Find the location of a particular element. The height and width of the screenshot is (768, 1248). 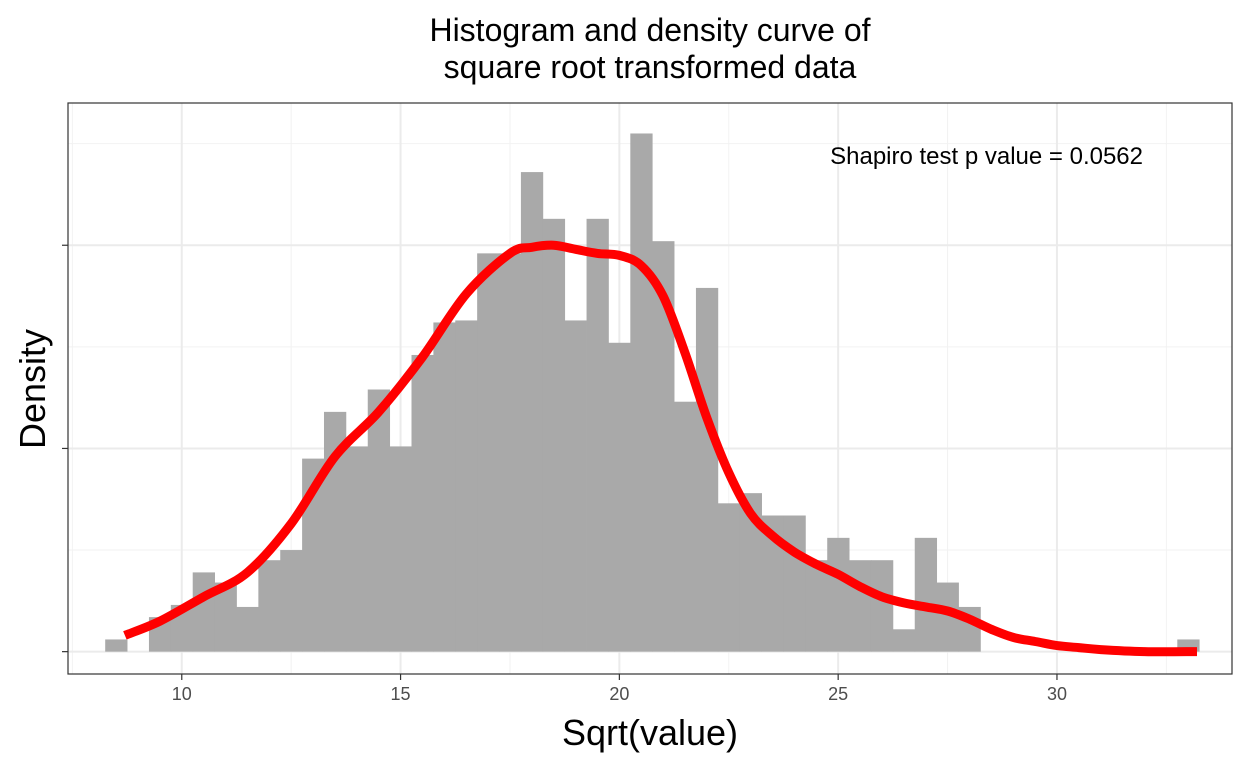

shapiro-annotation: Shapiro test p value = 0.0562 is located at coordinates (986, 156).